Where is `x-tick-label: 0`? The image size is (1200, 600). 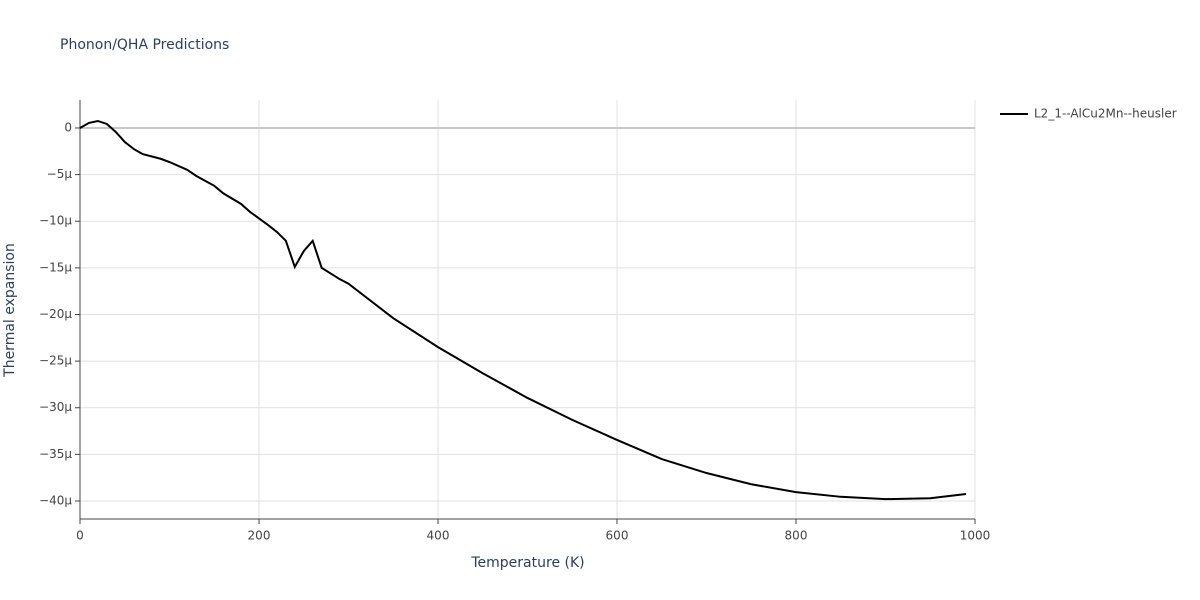
x-tick-label: 0 is located at coordinates (80, 536).